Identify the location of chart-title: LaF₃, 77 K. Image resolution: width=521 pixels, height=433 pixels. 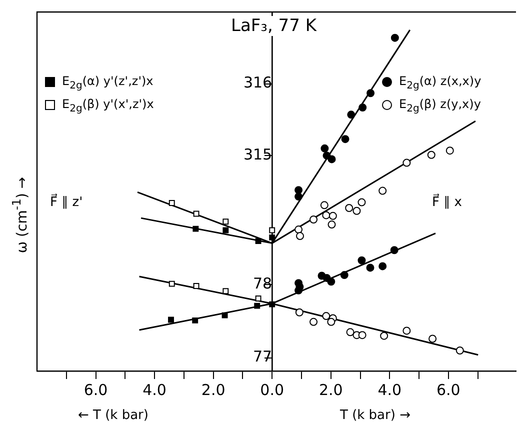
(274, 26).